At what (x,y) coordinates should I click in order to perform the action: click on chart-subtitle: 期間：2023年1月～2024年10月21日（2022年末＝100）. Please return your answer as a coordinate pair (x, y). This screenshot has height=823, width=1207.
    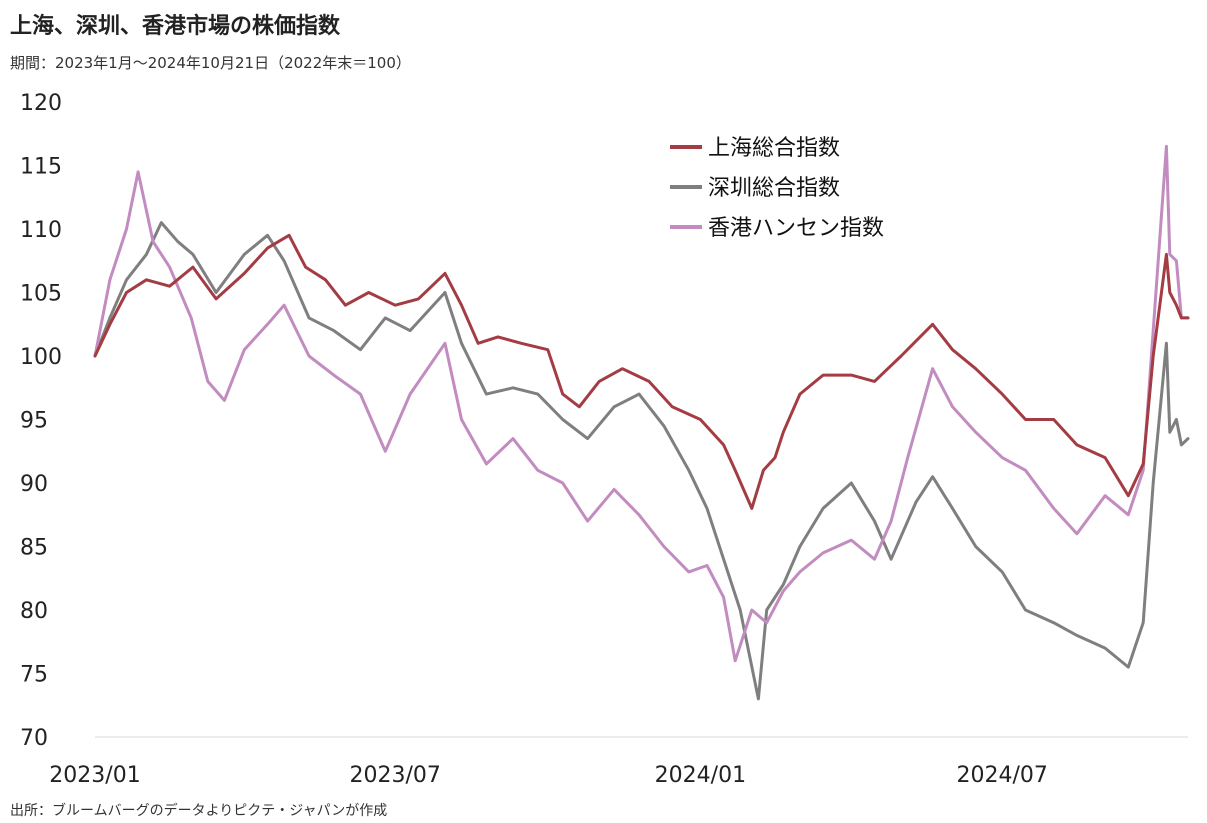
    Looking at the image, I should click on (210, 63).